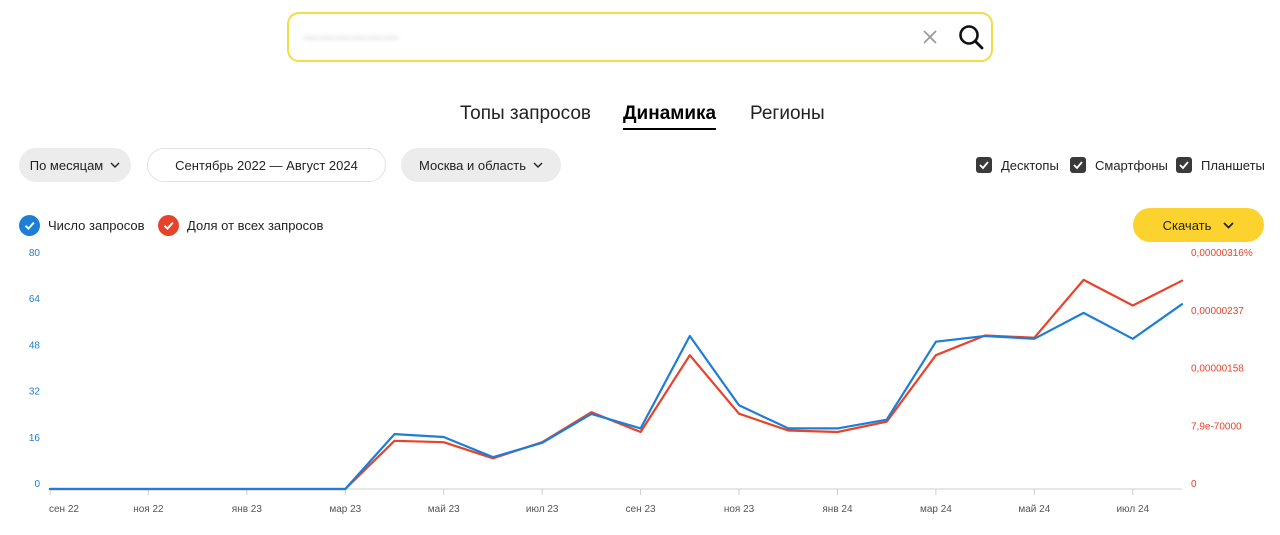 The height and width of the screenshot is (535, 1280). I want to click on y-left-tick-label: 80, so click(35, 253).